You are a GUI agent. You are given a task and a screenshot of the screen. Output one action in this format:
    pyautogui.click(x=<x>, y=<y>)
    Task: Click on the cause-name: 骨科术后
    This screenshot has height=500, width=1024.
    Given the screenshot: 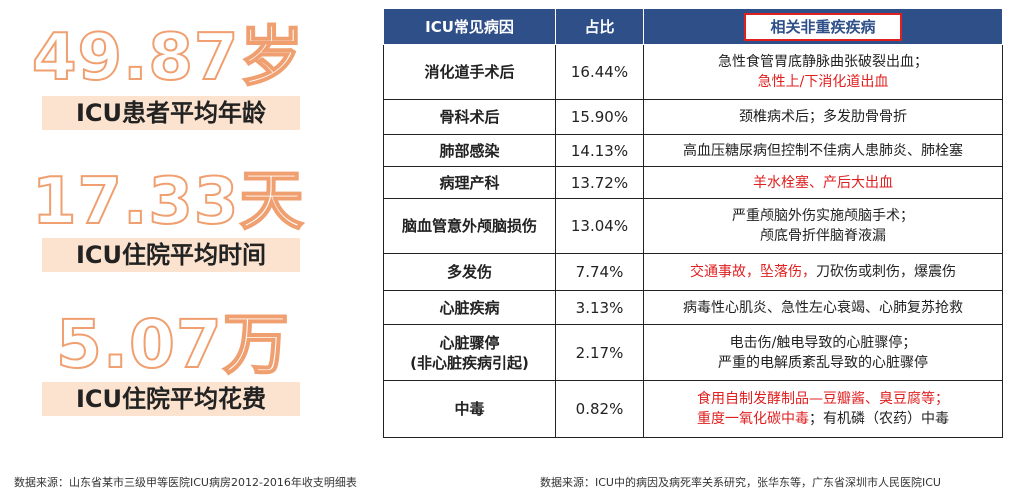 What is the action you would take?
    pyautogui.click(x=469, y=117)
    